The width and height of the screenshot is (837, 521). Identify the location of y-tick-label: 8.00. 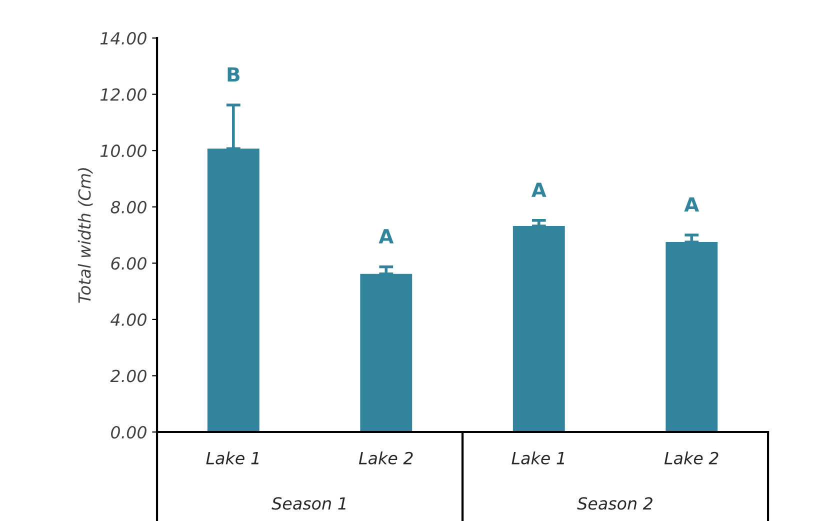
(128, 207).